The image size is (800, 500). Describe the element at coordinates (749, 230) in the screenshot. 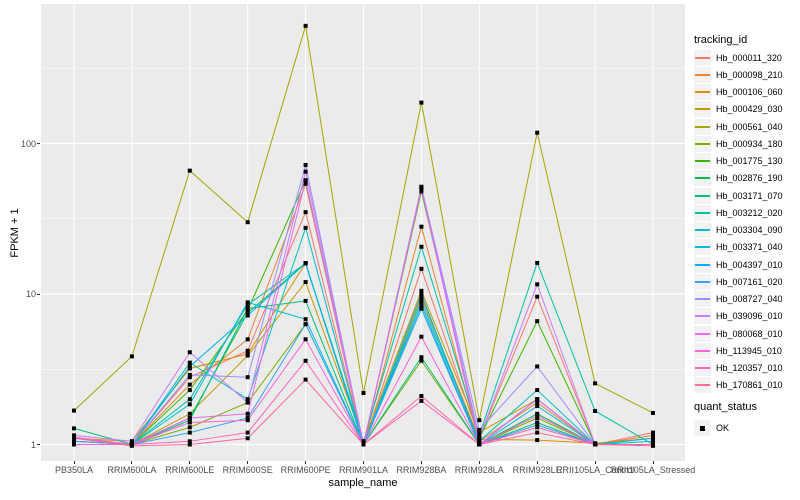

I see `legend-item-label: Hb_003304_090` at that location.